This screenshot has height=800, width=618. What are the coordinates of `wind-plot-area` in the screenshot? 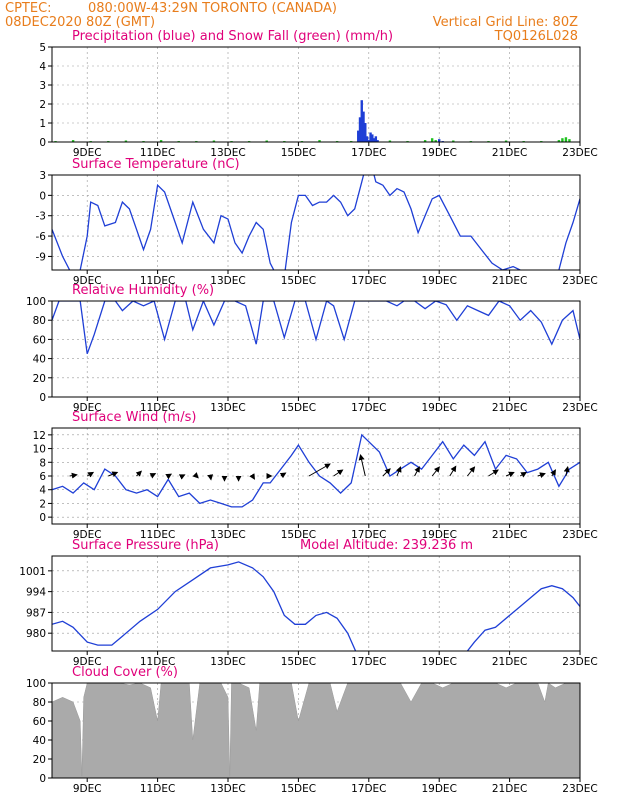 It's located at (316, 470).